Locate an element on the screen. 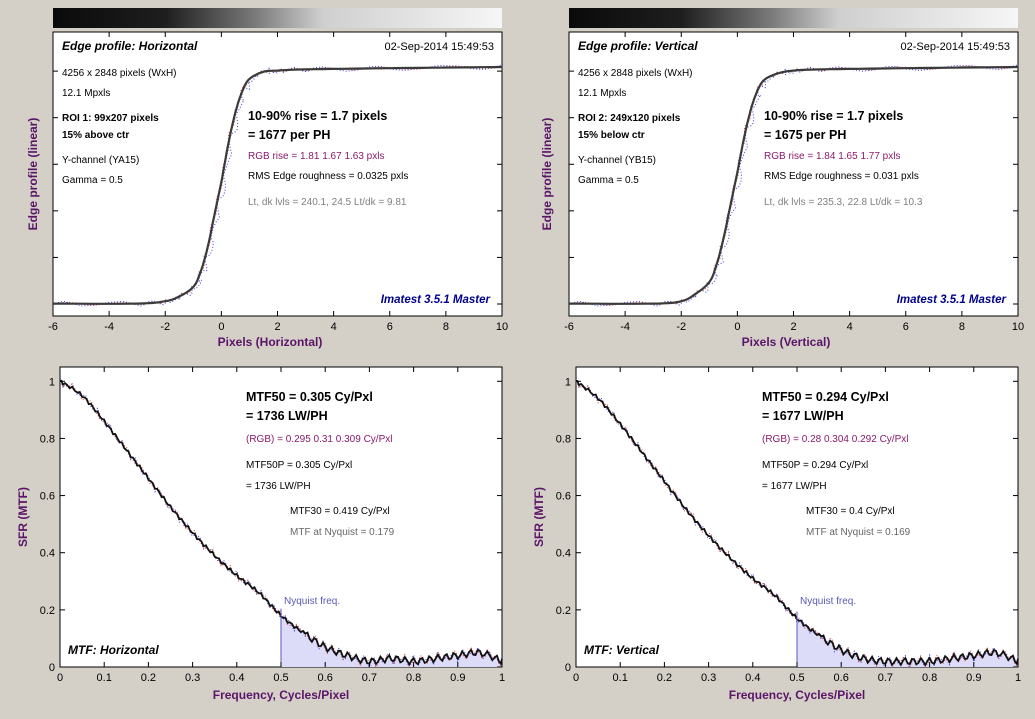 The image size is (1035, 719). mtf30: MTF30 = 0.419 Cy/Pxl is located at coordinates (340, 511).